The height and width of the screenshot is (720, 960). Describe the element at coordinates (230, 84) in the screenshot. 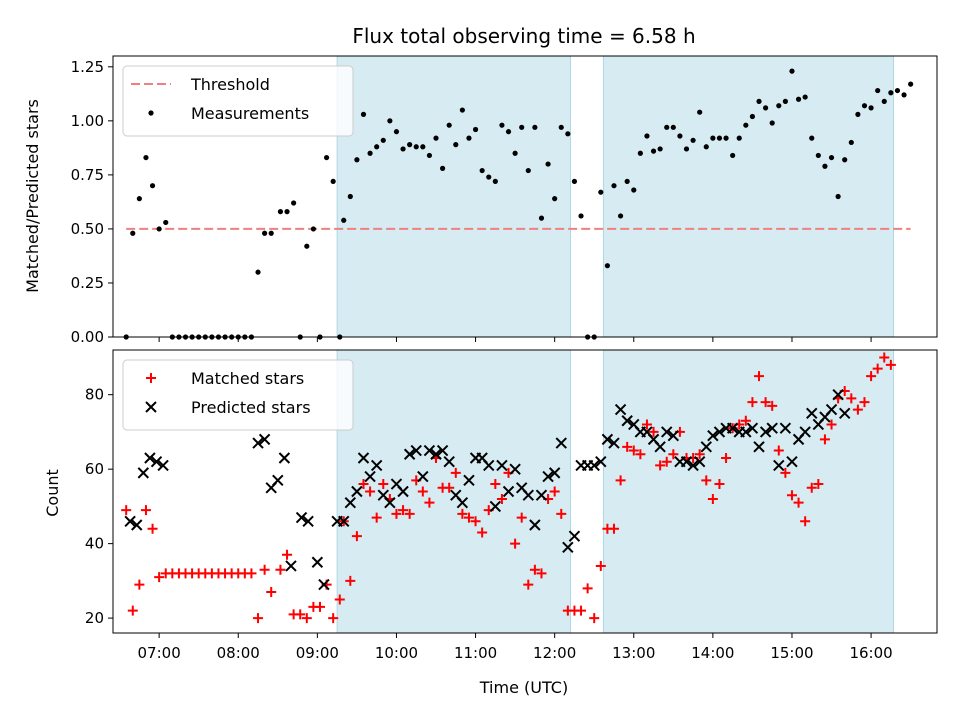

I see `legend-label: Threshold` at that location.